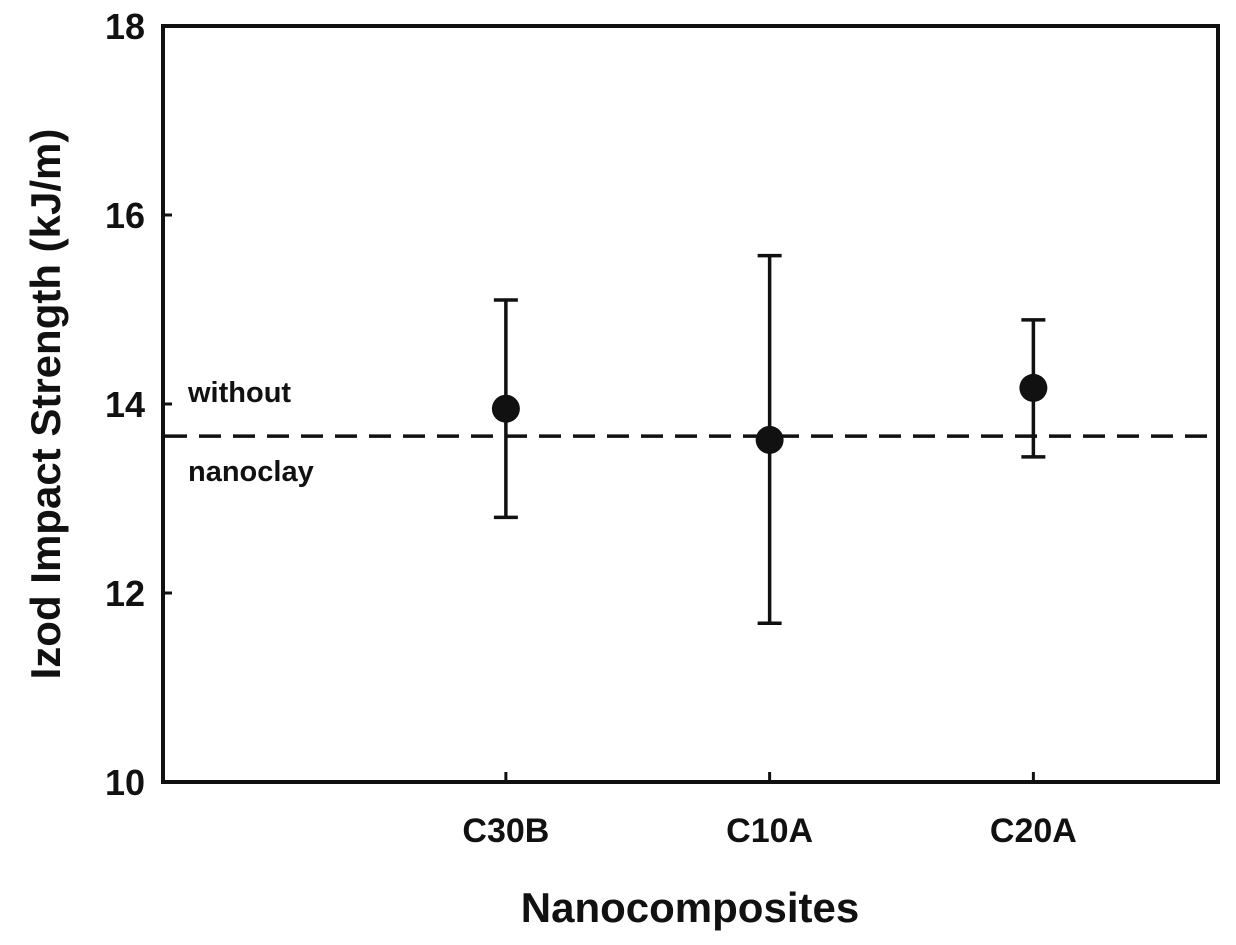 This screenshot has width=1236, height=945. What do you see at coordinates (125, 404) in the screenshot?
I see `y-tick-label: 14` at bounding box center [125, 404].